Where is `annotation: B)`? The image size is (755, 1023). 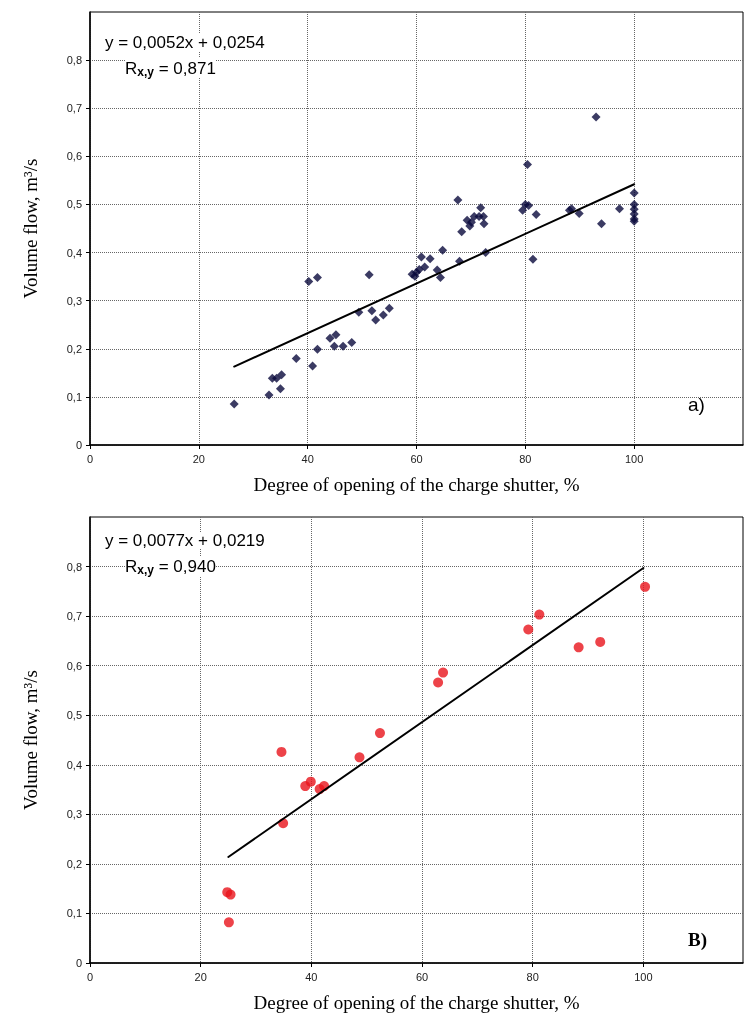 annotation: B) is located at coordinates (697, 940).